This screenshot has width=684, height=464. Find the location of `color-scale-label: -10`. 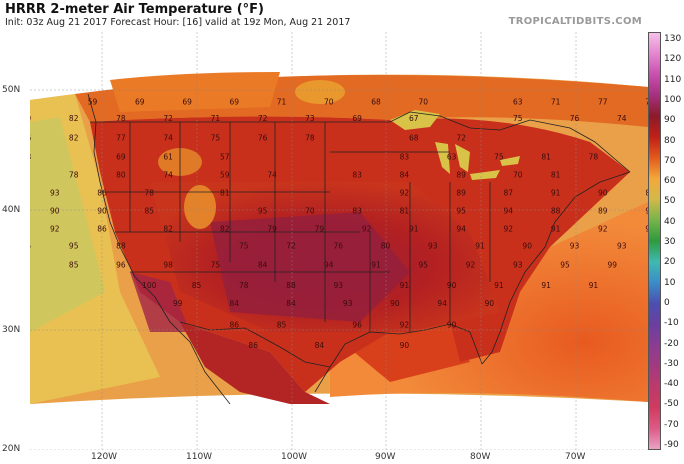

color-scale-label: -10 is located at coordinates (671, 323).